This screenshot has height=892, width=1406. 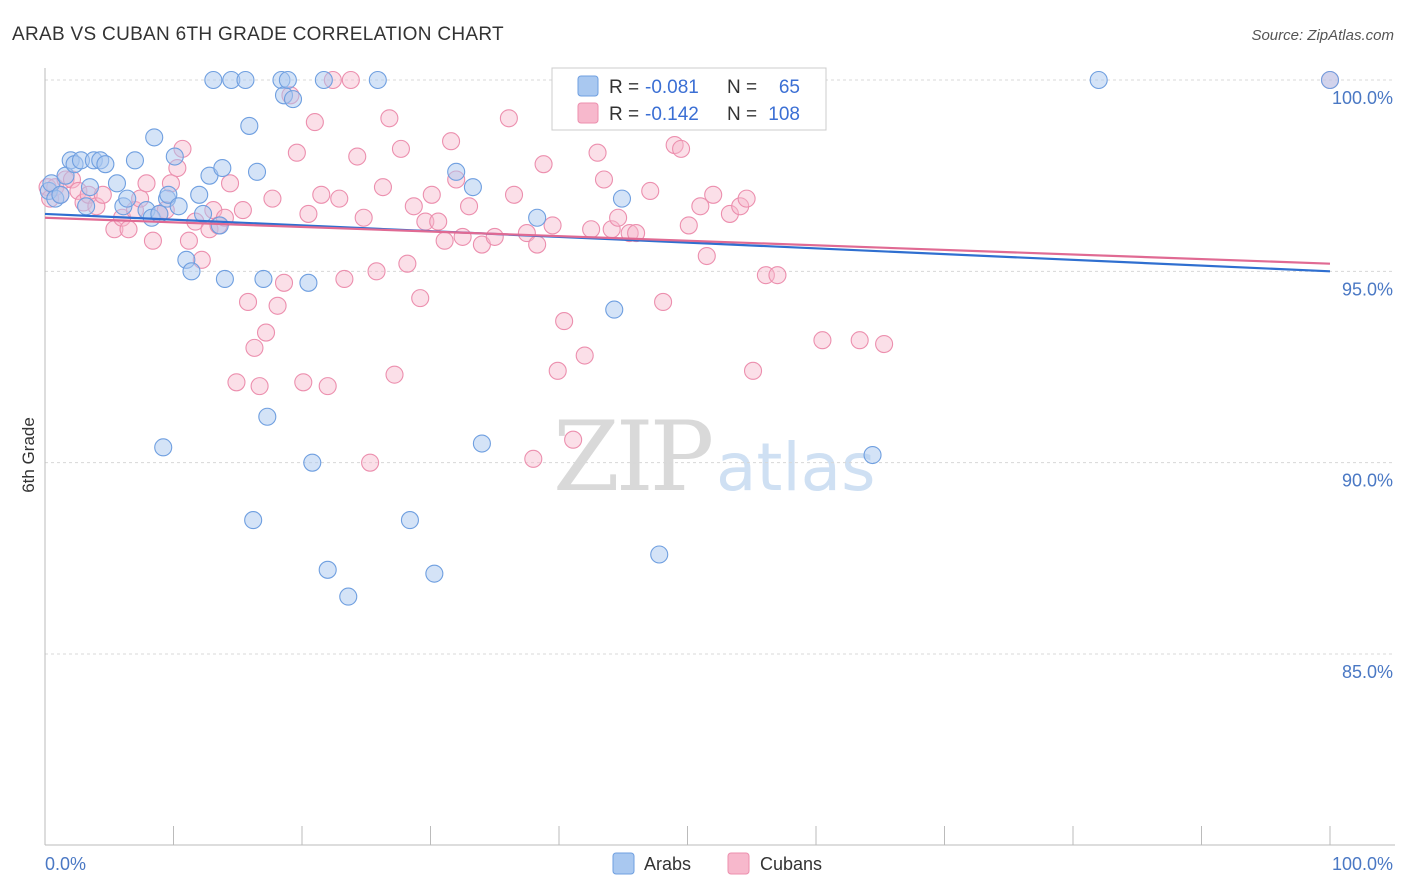 I want to click on legend-cubans-r-value: -0.142, so click(x=672, y=114).